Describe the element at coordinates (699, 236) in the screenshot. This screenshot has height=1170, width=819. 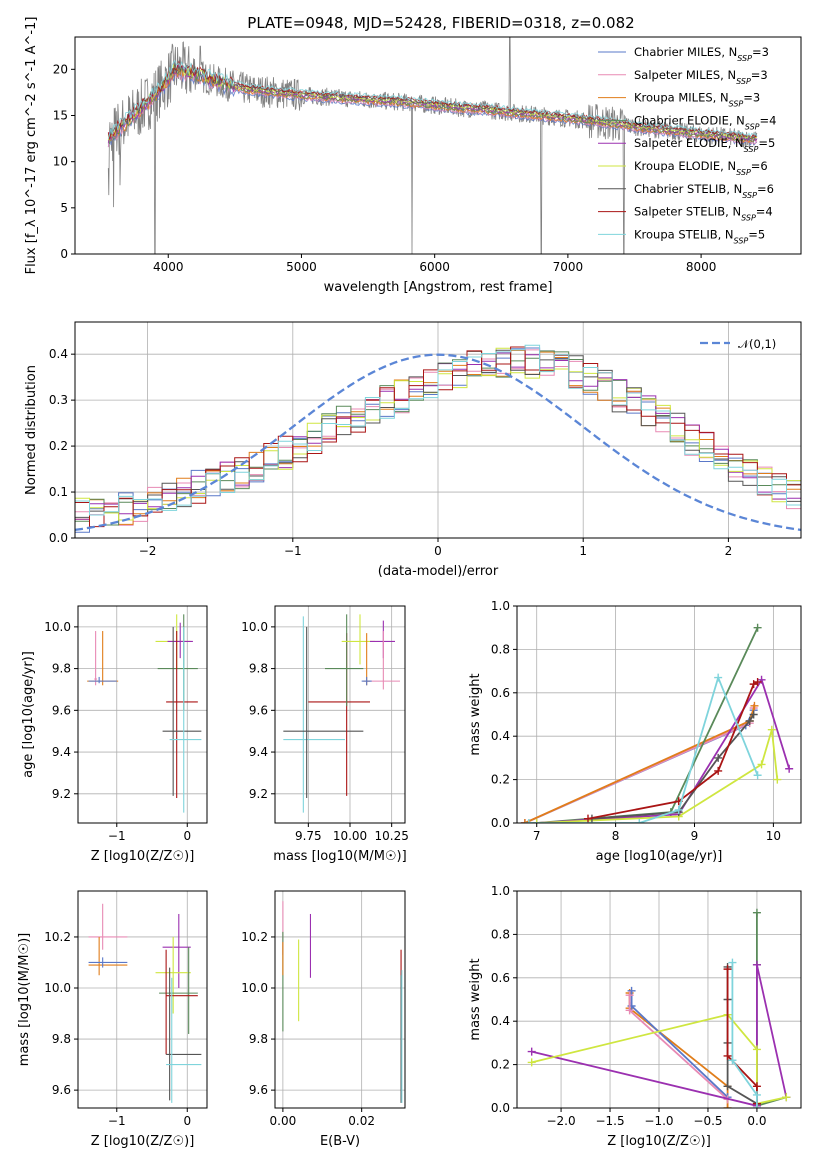
I see `legend-label-8: Kroupa STELIB, NSSP=5` at that location.